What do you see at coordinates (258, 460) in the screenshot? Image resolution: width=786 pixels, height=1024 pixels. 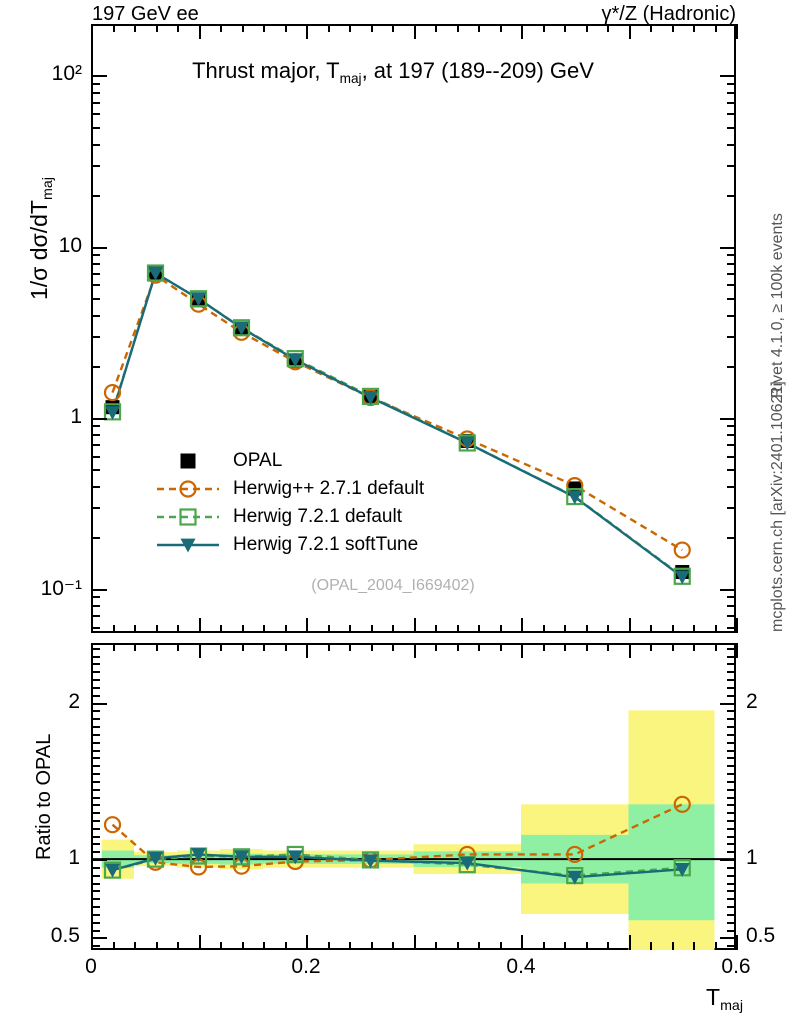 I see `legend-label: OPAL` at bounding box center [258, 460].